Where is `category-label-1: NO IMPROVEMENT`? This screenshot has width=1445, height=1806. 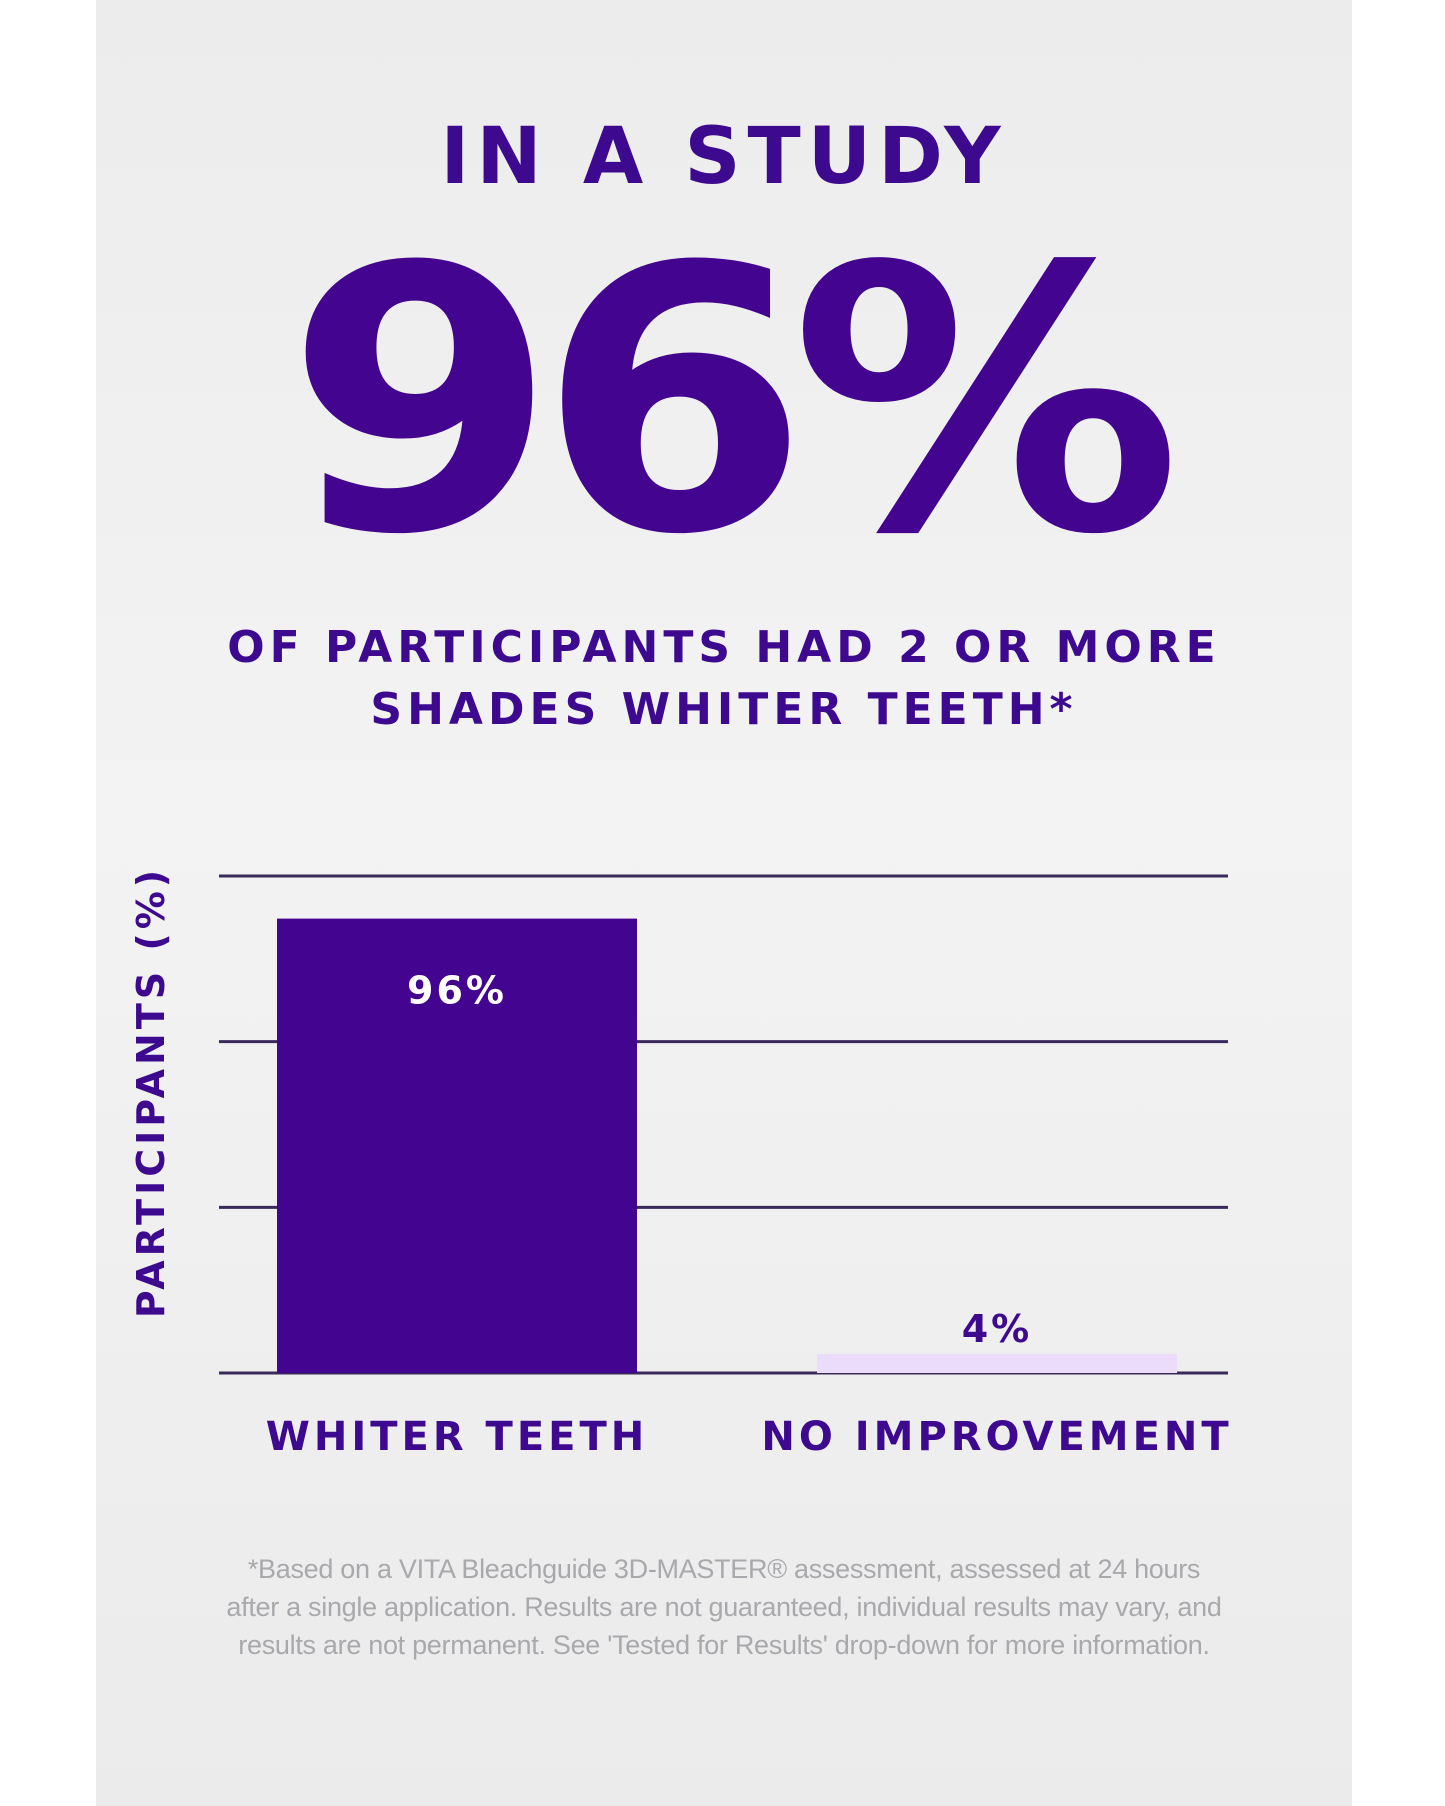 category-label-1: NO IMPROVEMENT is located at coordinates (996, 1437).